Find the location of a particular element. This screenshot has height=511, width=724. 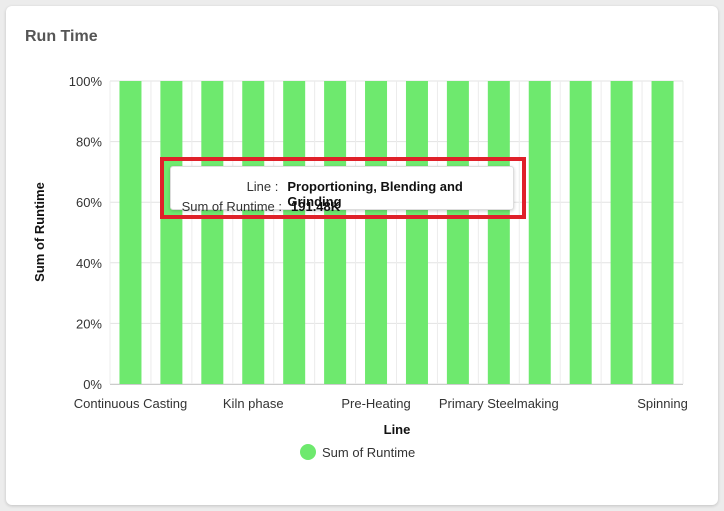

tooltip-line-value: Proportioning, Blending and Grinding is located at coordinates (375, 194).